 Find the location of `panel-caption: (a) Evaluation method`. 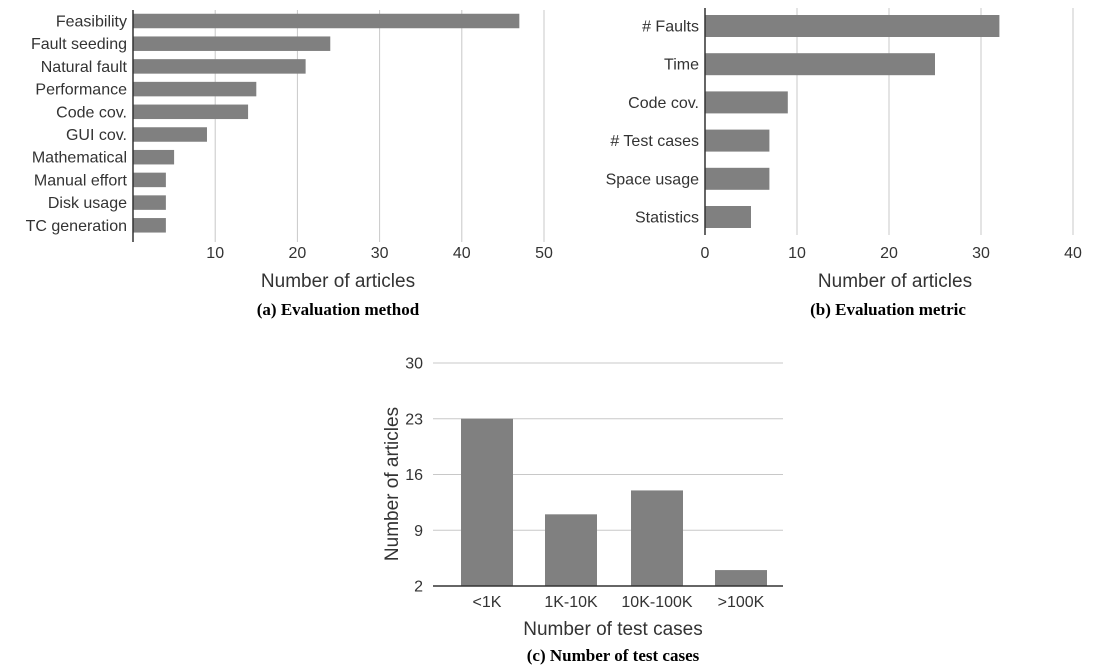

panel-caption: (a) Evaluation method is located at coordinates (338, 309).